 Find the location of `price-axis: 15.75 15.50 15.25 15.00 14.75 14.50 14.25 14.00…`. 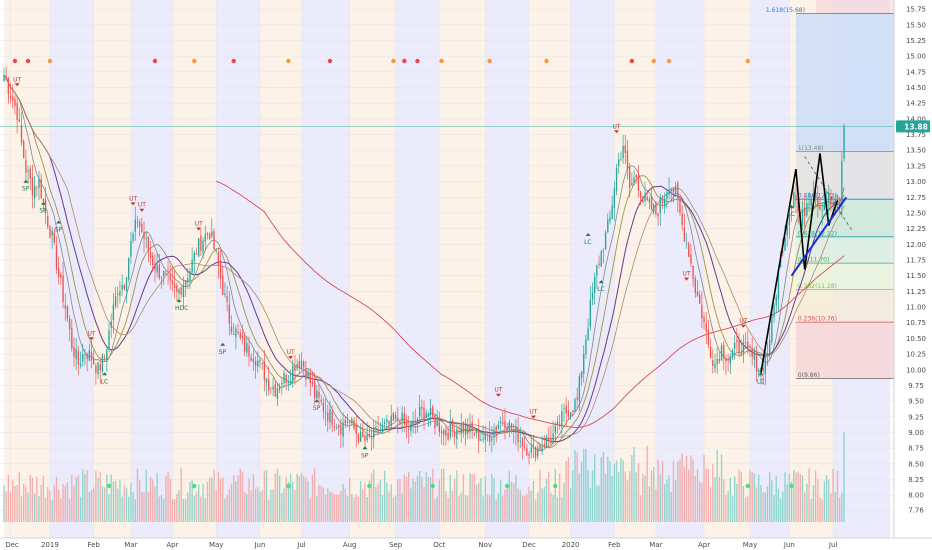

price-axis: 15.75 15.50 15.25 15.00 14.75 14.50 14.25 14.00… is located at coordinates (912, 275).